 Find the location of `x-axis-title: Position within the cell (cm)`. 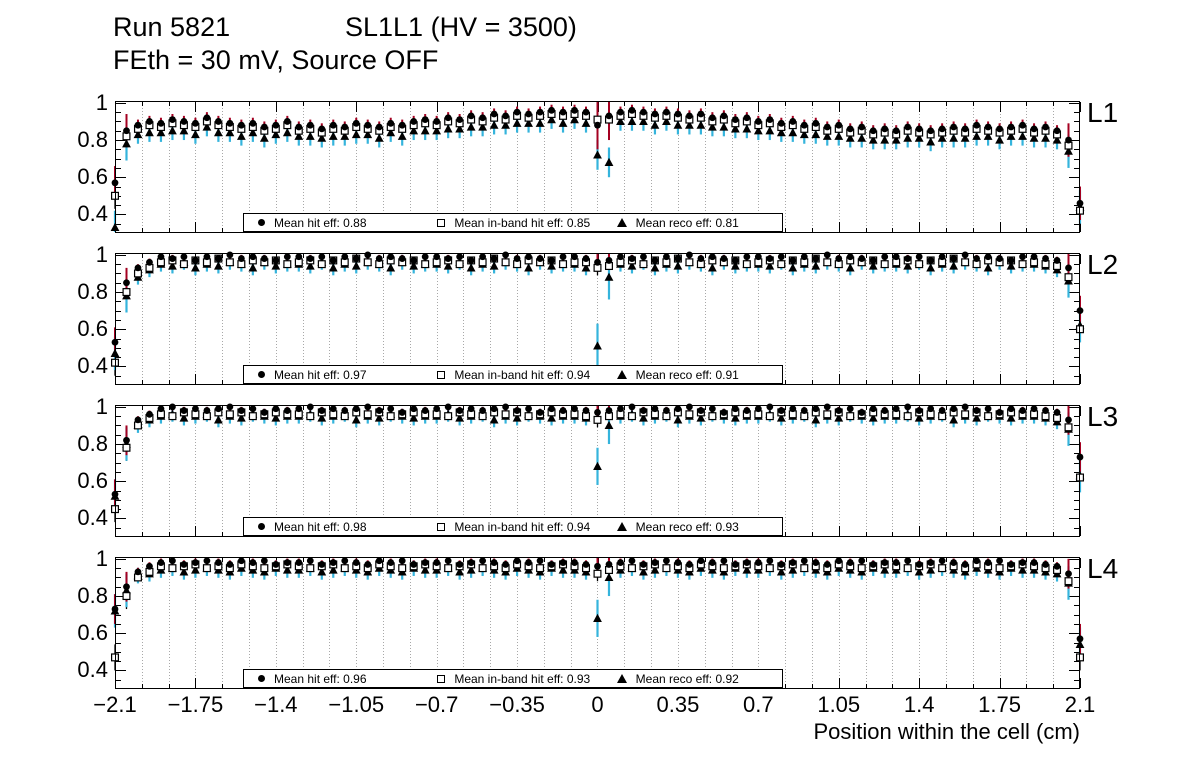

x-axis-title: Position within the cell (cm) is located at coordinates (946, 731).